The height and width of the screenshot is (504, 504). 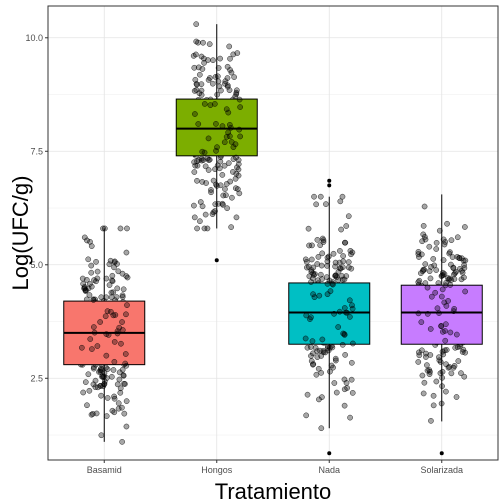 I want to click on box-hongos, so click(x=216, y=127).